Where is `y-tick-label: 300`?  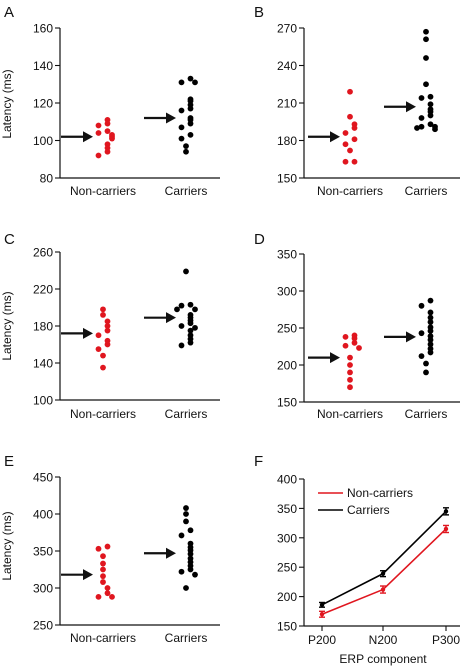 y-tick-label: 300 is located at coordinates (287, 292).